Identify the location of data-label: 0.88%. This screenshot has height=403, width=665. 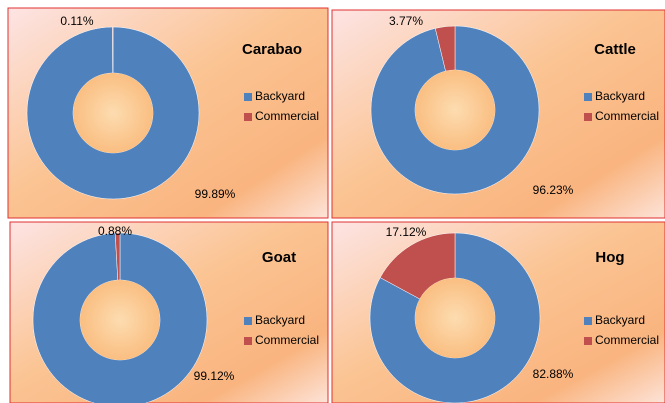
(115, 231).